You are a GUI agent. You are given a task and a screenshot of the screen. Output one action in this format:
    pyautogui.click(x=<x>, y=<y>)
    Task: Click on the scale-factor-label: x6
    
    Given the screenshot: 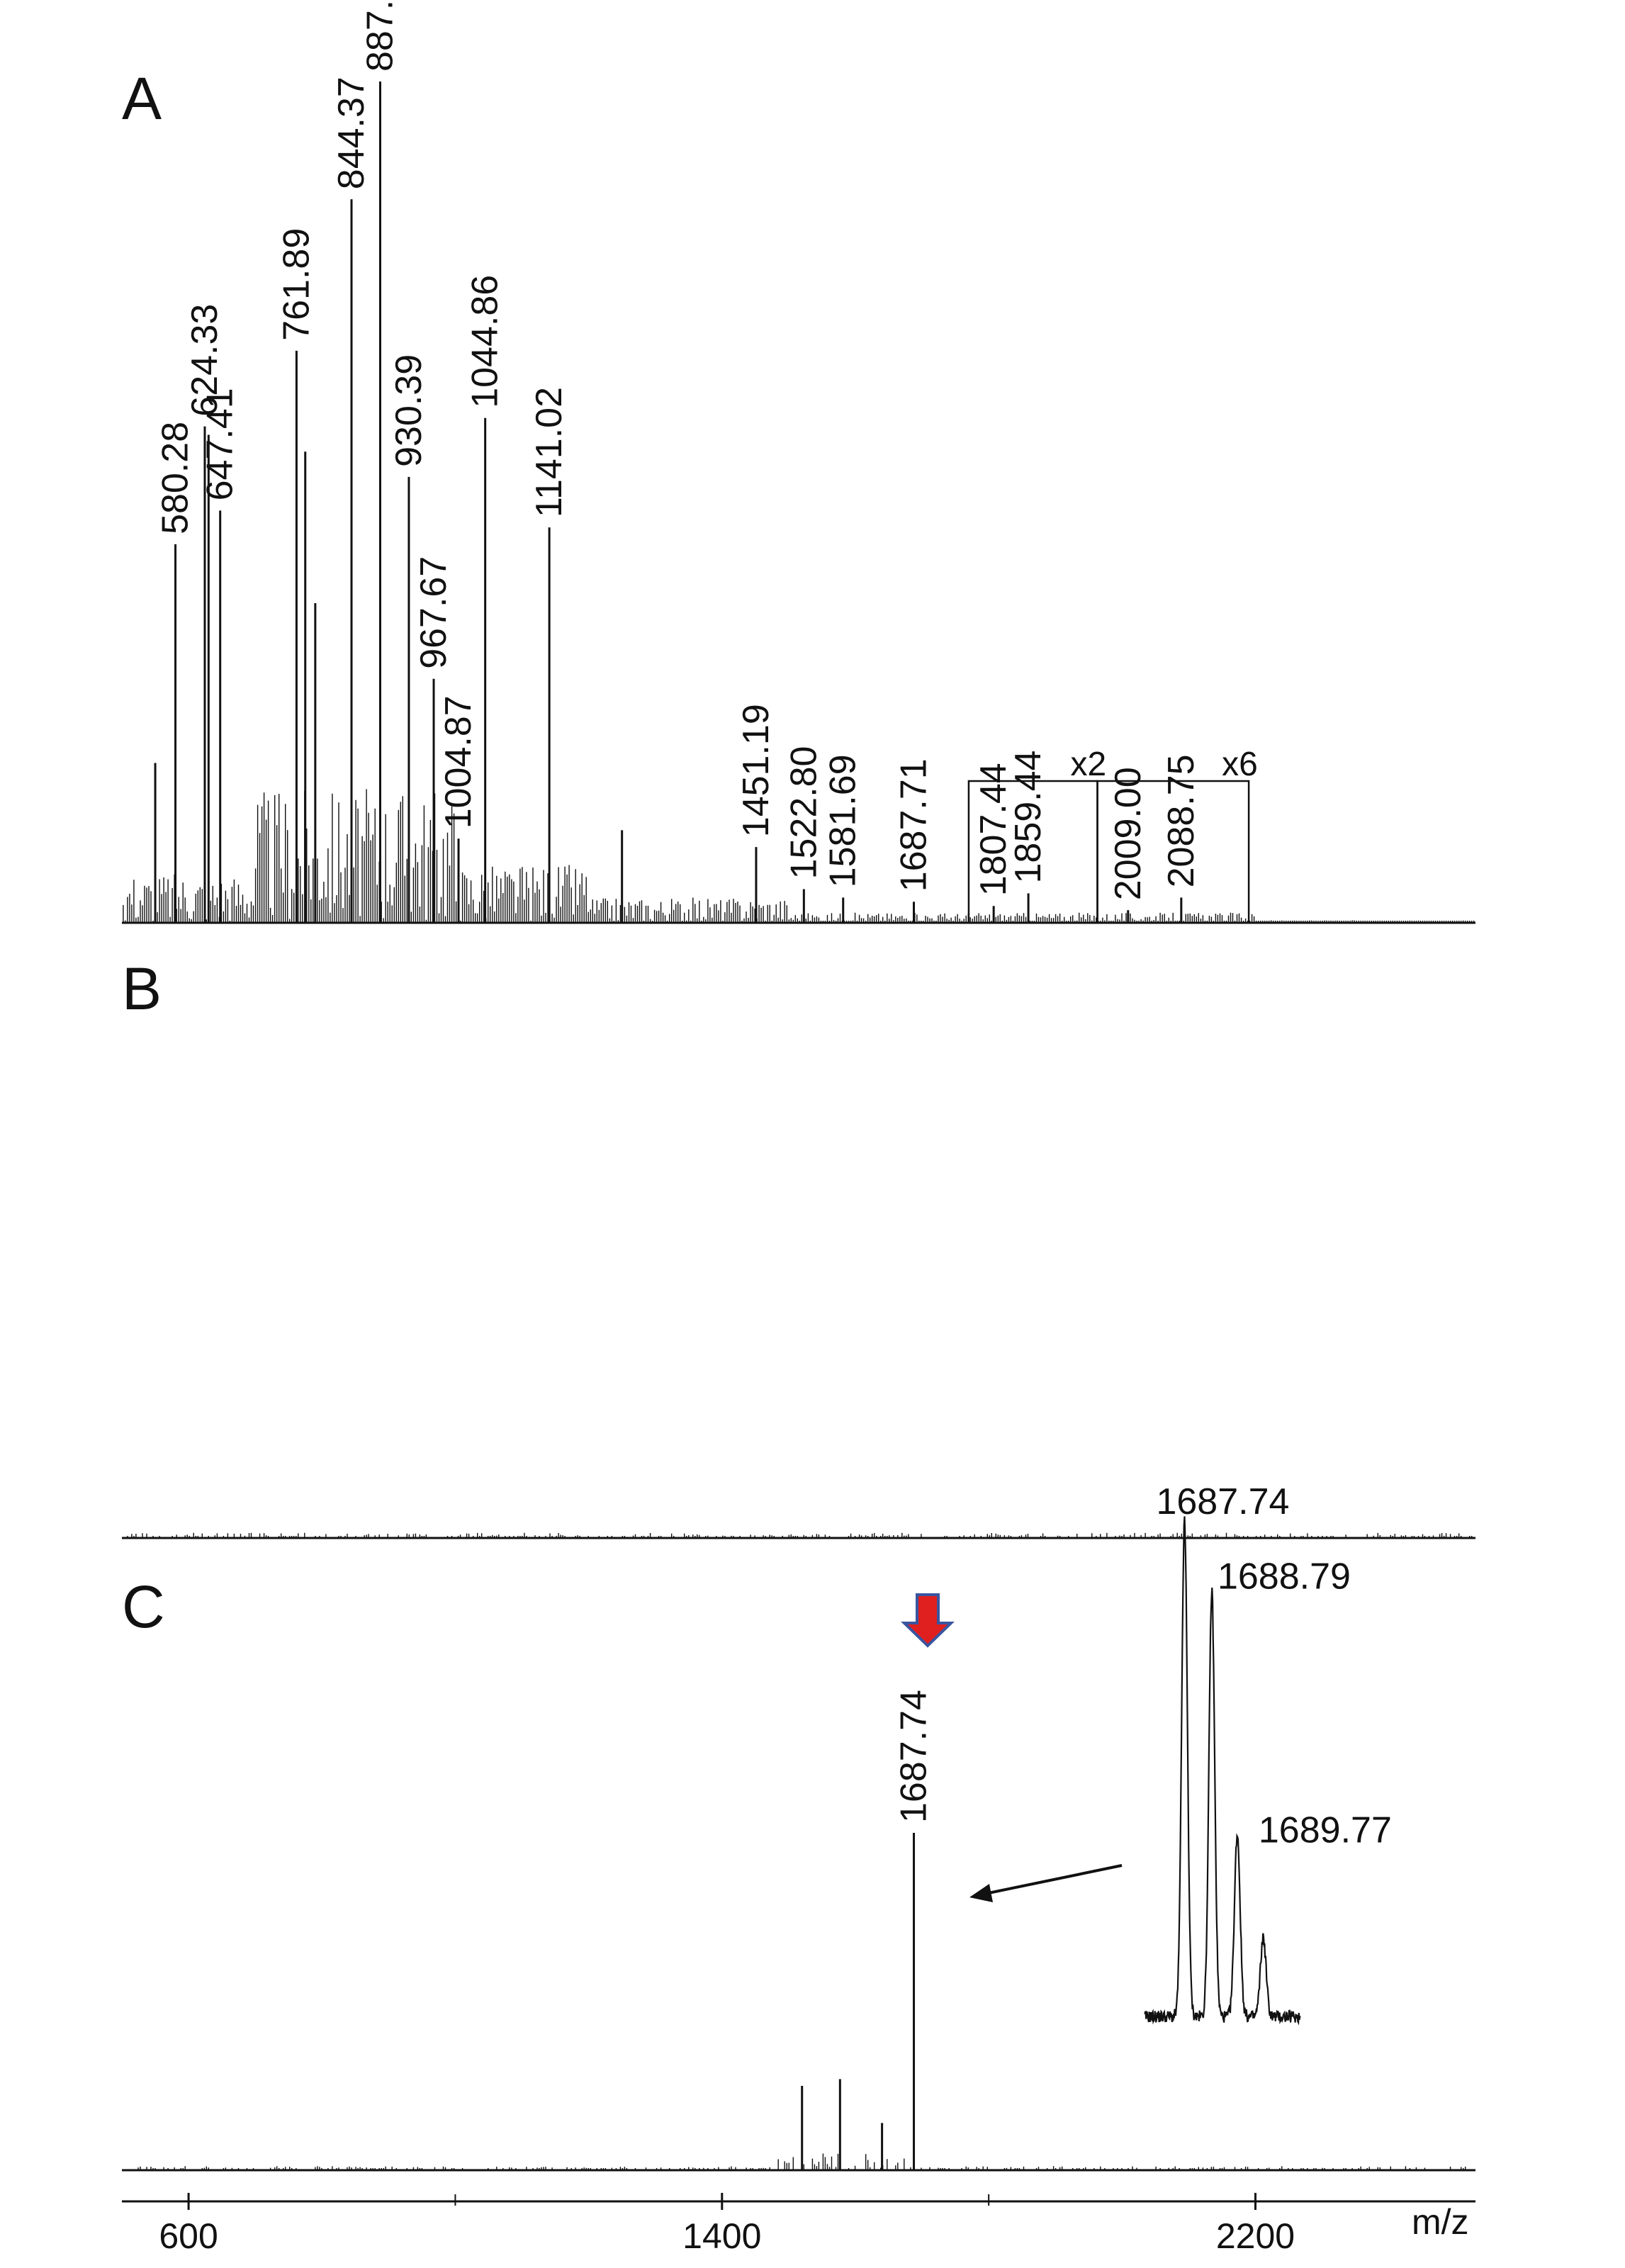 What is the action you would take?
    pyautogui.click(x=1240, y=764)
    